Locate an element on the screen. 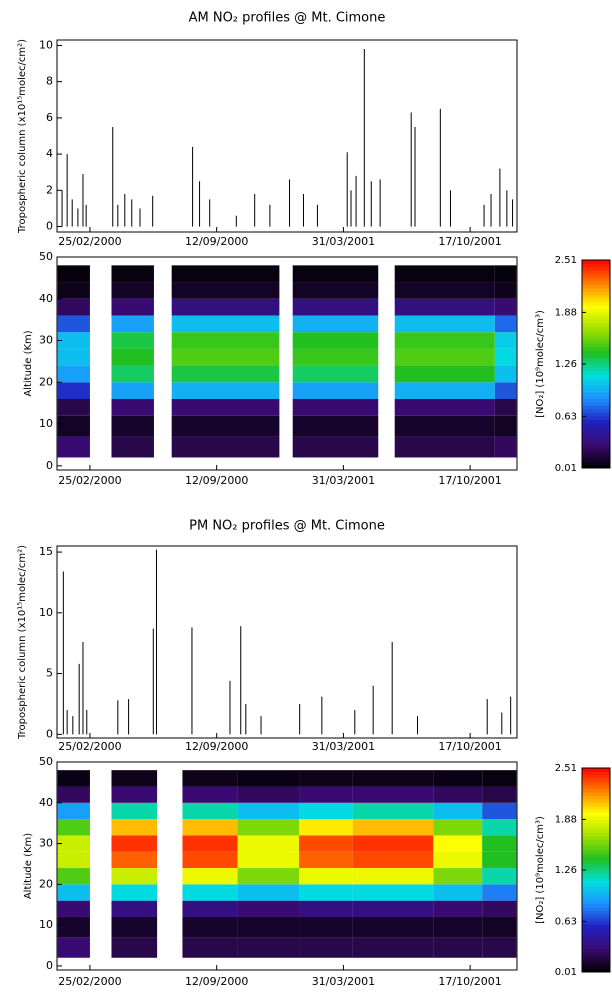 Image resolution: width=612 pixels, height=992 pixels. y-axis-label: Tropospheric column (x10¹⁵molec/cm²) is located at coordinates (22, 136).